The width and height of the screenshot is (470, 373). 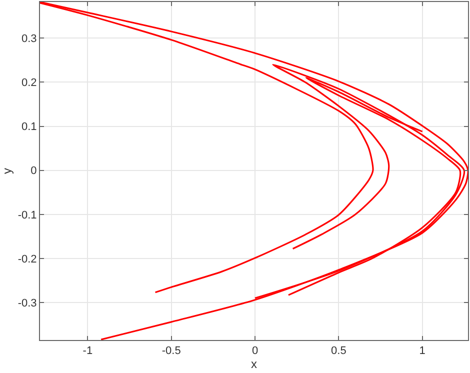 What do you see at coordinates (29, 83) in the screenshot?
I see `y-tick-label: 0.2` at bounding box center [29, 83].